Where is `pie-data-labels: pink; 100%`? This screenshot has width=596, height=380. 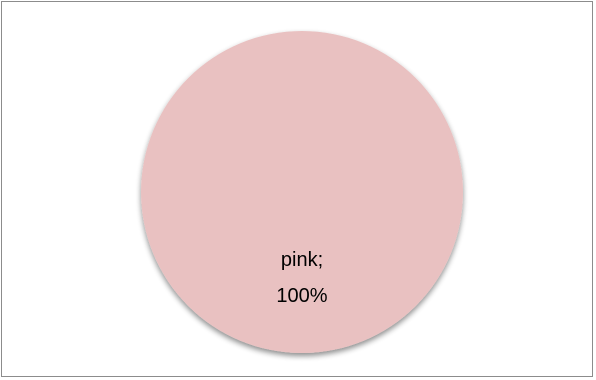
pie-data-labels: pink; 100% is located at coordinates (301, 278).